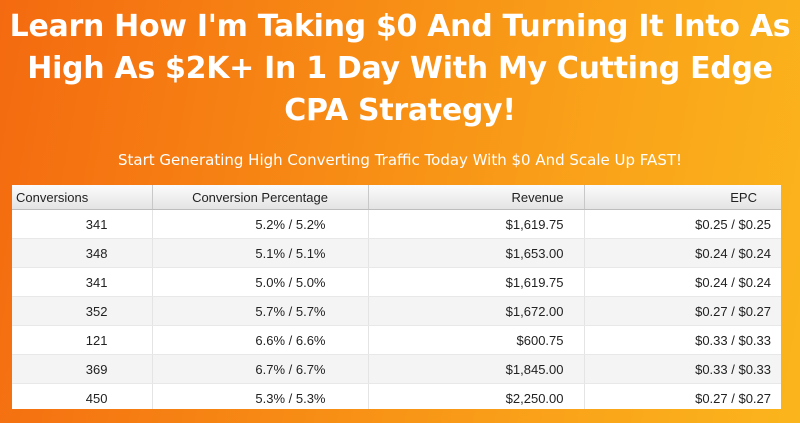  I want to click on cell-conversion-percentage: 5.3% / 5.3%, so click(260, 396).